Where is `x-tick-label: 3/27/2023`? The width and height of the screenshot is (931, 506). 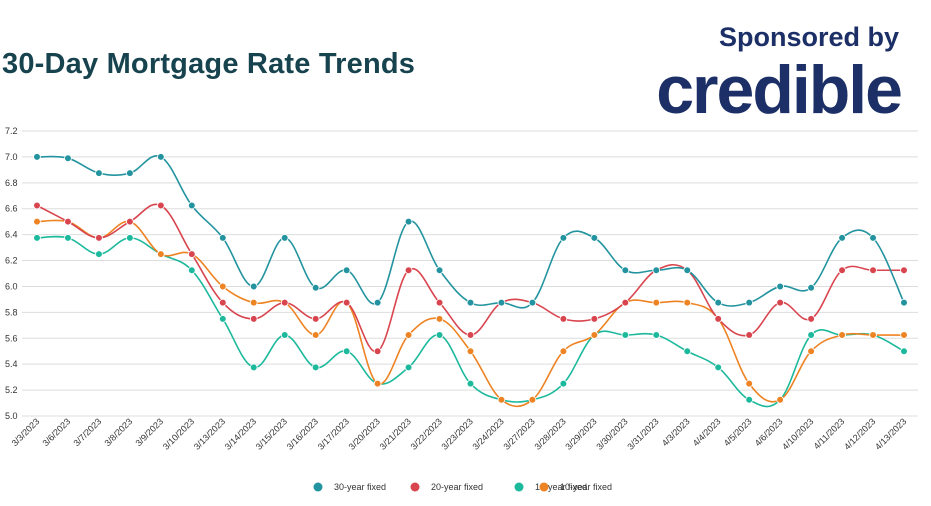 x-tick-label: 3/27/2023 is located at coordinates (518, 433).